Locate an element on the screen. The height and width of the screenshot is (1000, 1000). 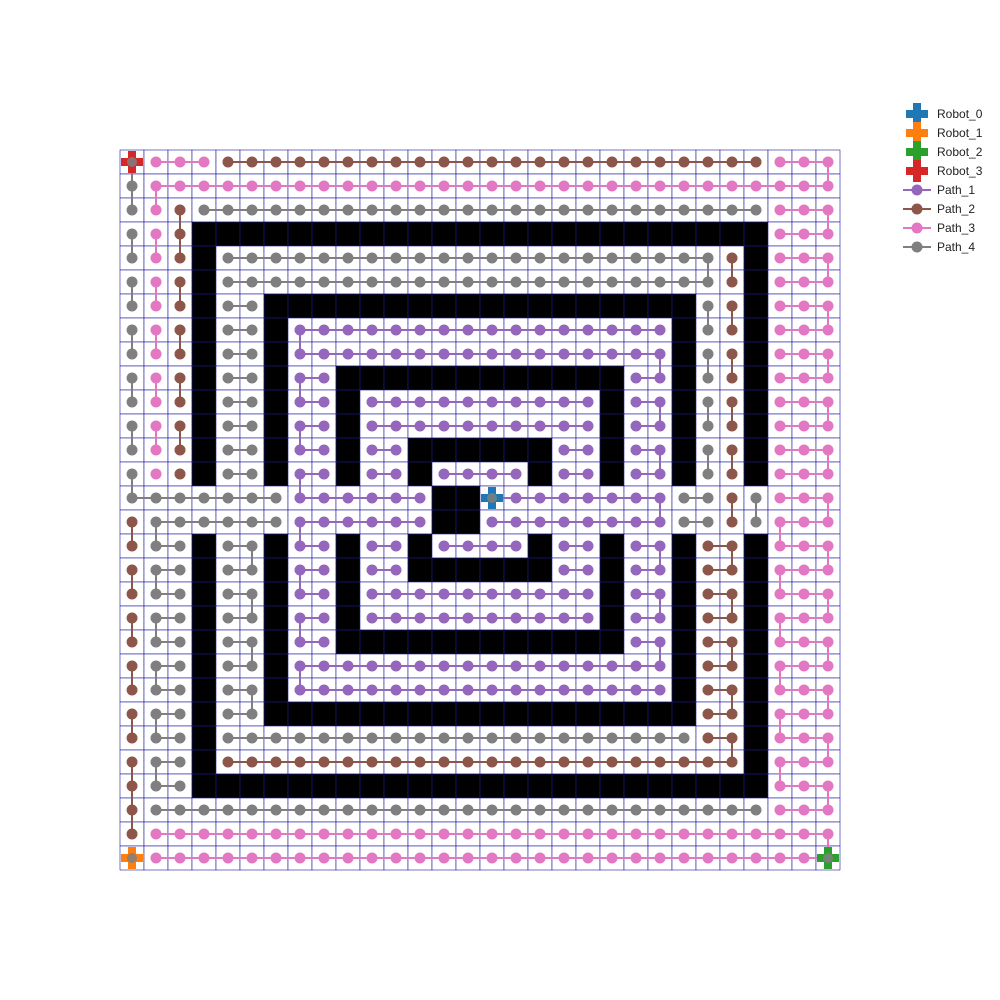
Path_1-line is located at coordinates (648, 414).